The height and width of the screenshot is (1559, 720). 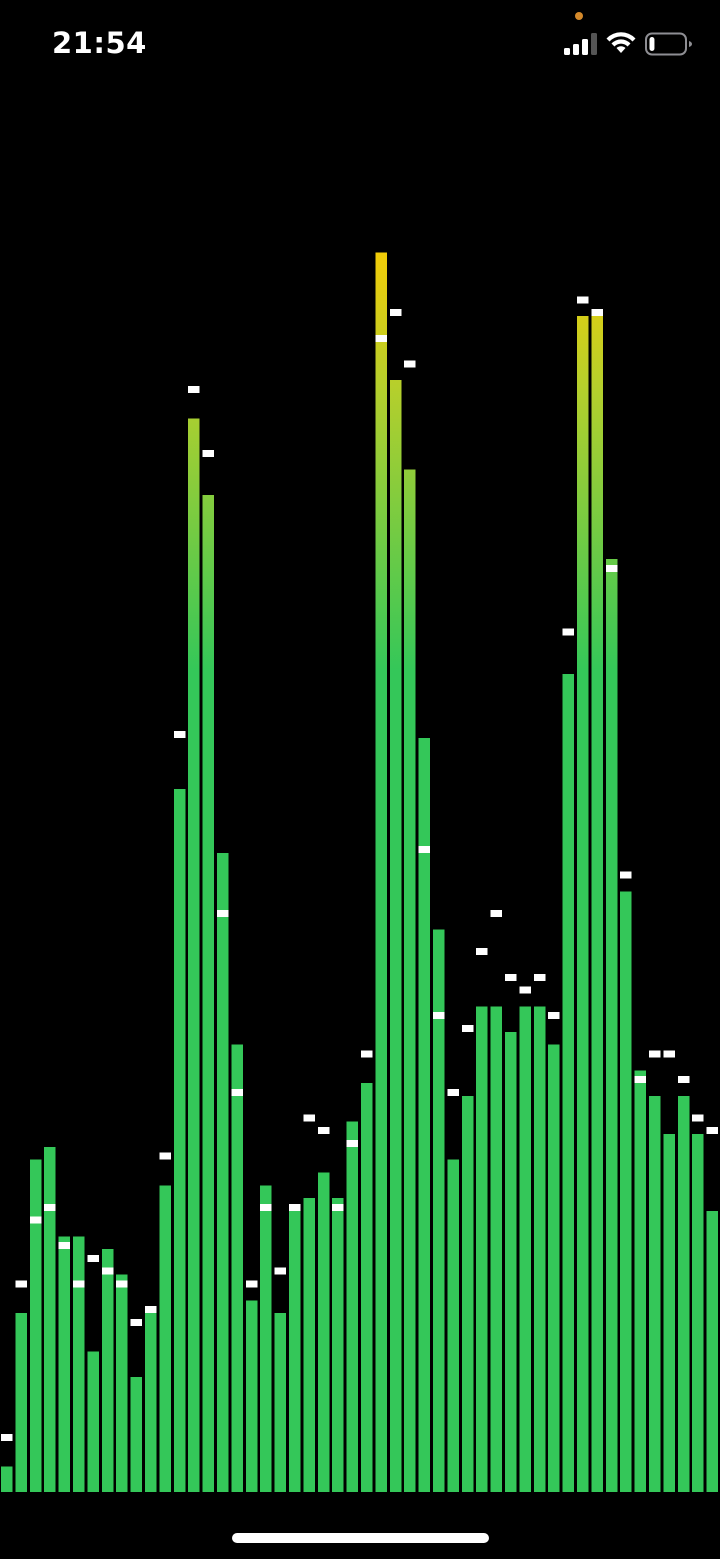 I want to click on cellular-signal-icon, so click(x=580, y=44).